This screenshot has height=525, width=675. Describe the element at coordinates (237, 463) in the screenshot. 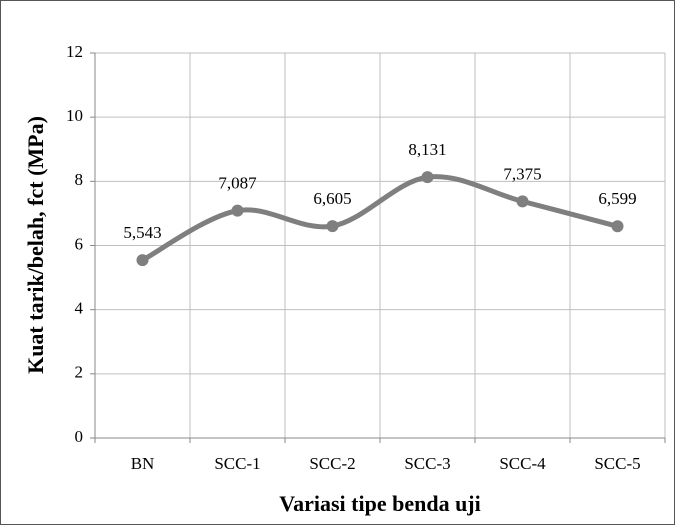

I see `x-tick-label: SCC-1` at that location.